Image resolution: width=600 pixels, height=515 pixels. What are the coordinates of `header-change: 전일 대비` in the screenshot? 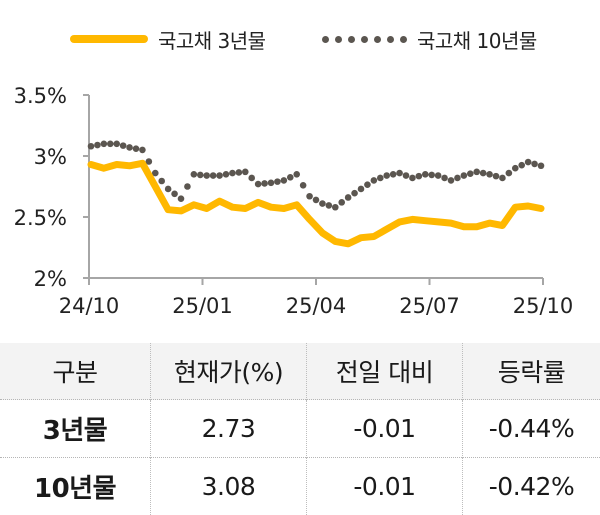 It's located at (385, 371).